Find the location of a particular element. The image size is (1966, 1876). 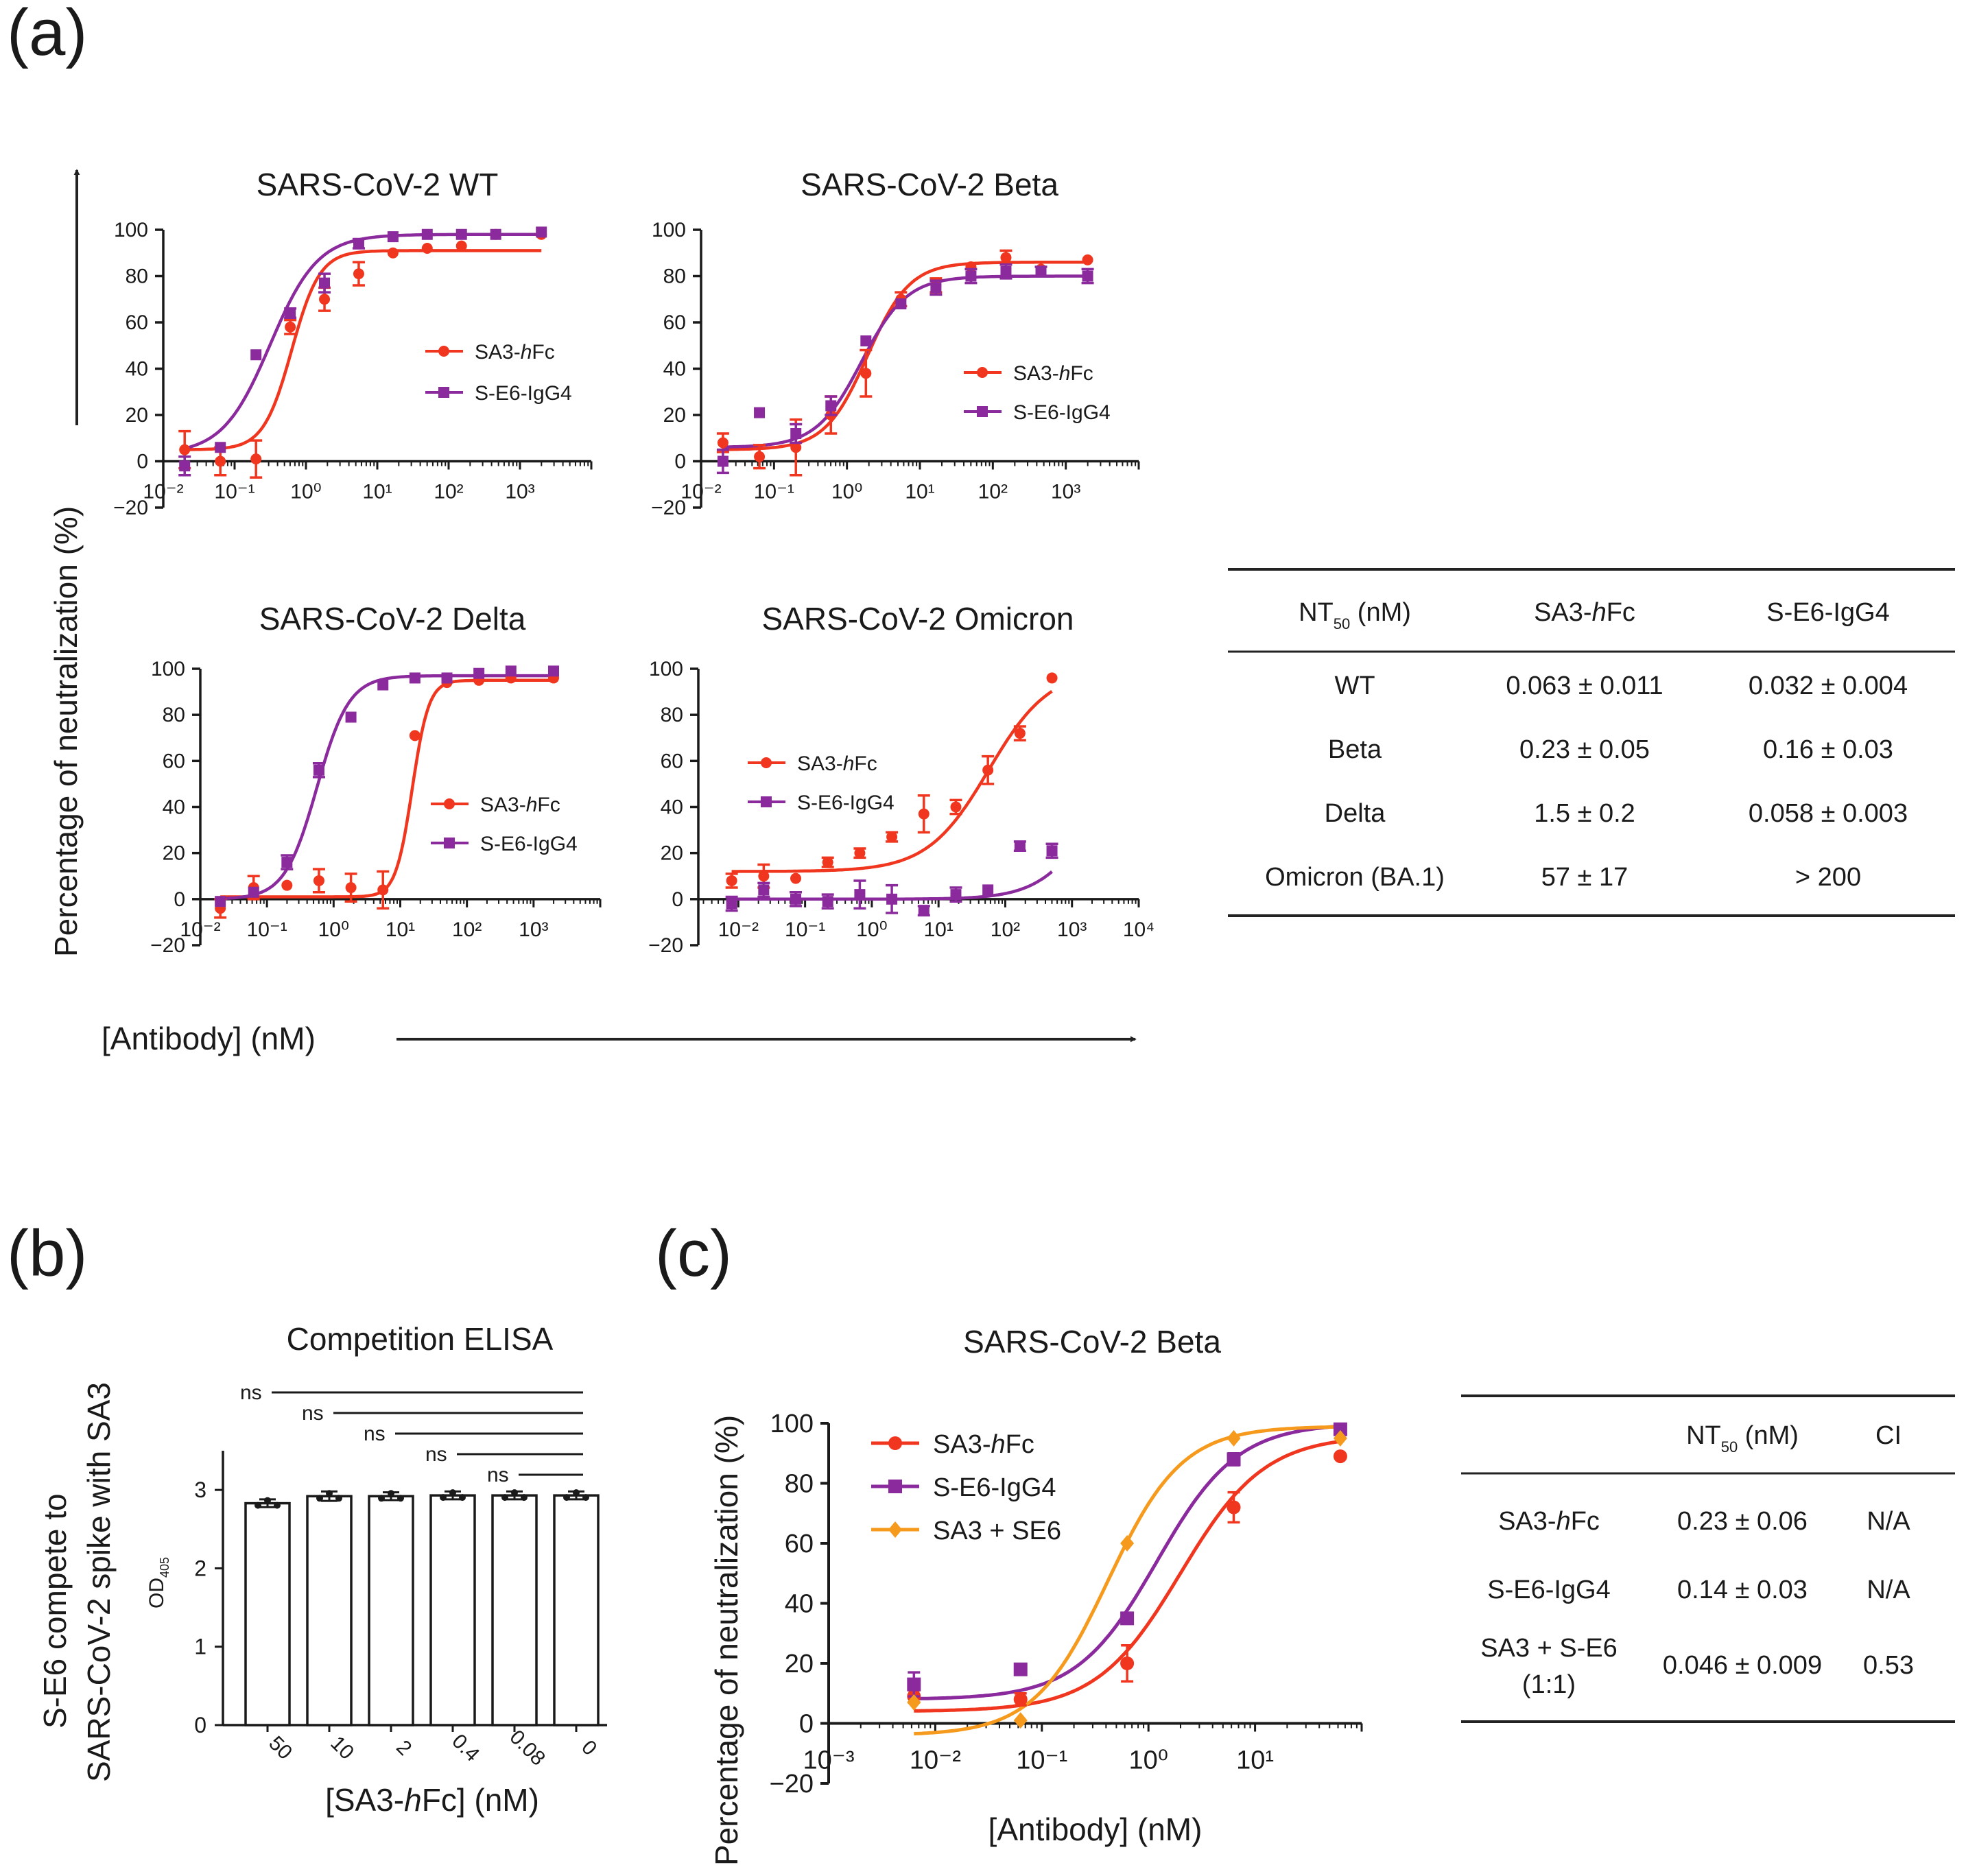

y-tick-label: 2 is located at coordinates (200, 1568).